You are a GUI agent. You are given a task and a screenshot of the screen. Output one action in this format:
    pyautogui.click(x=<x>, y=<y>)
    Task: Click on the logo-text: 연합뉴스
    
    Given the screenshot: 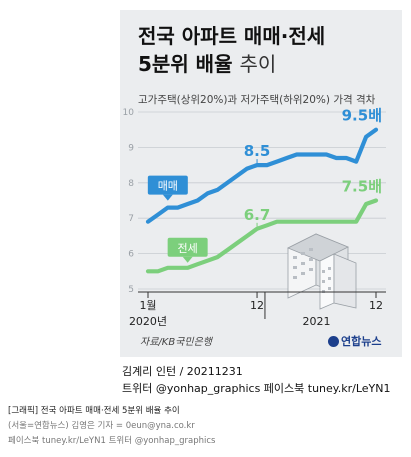 What is the action you would take?
    pyautogui.click(x=361, y=341)
    